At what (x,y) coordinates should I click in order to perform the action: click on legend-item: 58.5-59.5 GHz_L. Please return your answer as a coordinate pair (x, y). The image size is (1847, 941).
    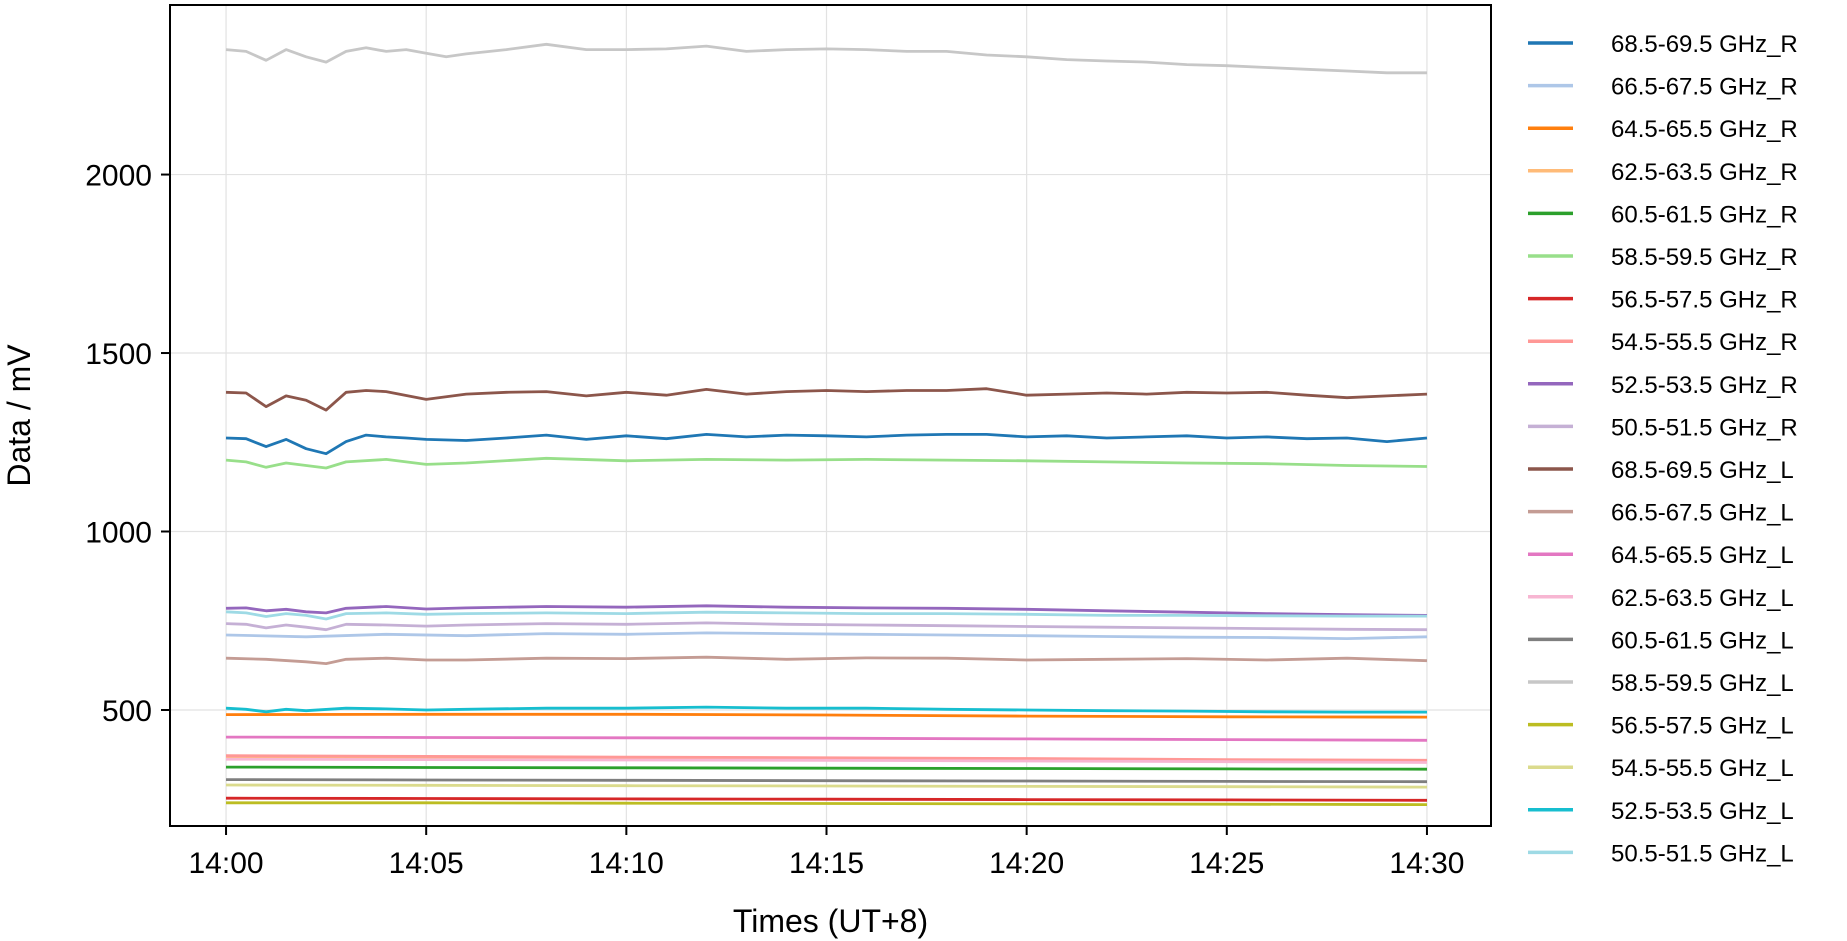
    Looking at the image, I should click on (1661, 683).